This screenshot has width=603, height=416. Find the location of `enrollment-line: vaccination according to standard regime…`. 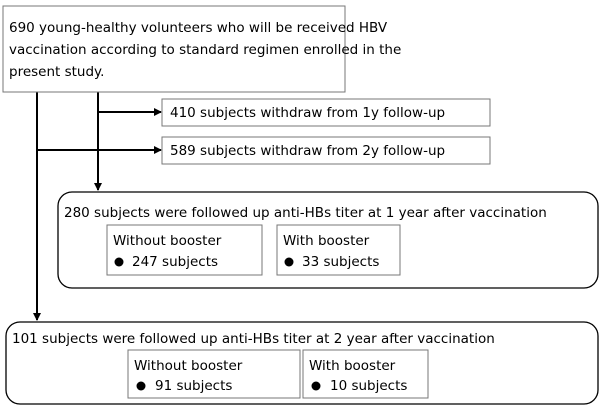

enrollment-line: vaccination according to standard regime… is located at coordinates (205, 50).